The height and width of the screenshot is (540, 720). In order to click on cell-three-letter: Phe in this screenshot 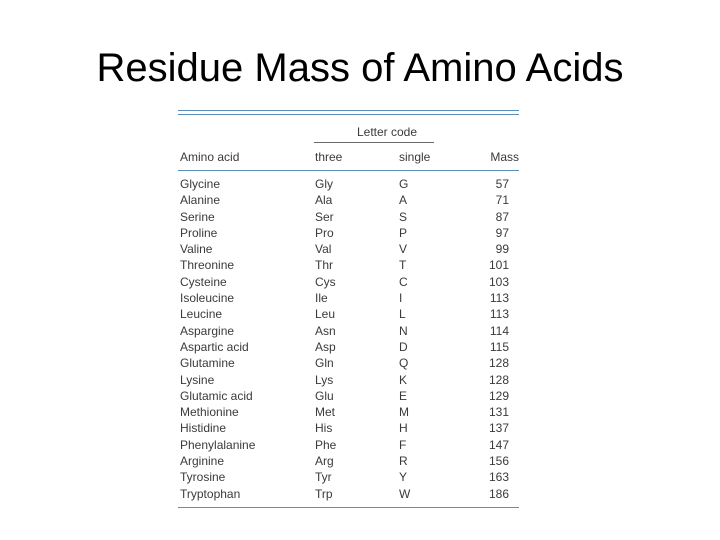, I will do `click(326, 444)`.